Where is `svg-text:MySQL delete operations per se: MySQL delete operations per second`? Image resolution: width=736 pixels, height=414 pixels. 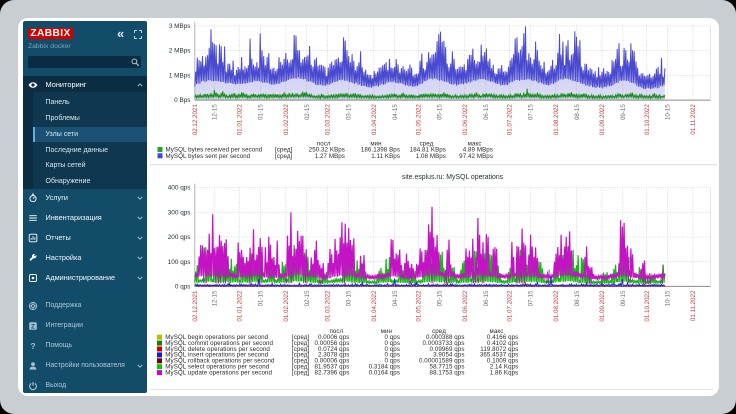
svg-text:MySQL delete operations per se: MySQL delete operations per second is located at coordinates (217, 349).